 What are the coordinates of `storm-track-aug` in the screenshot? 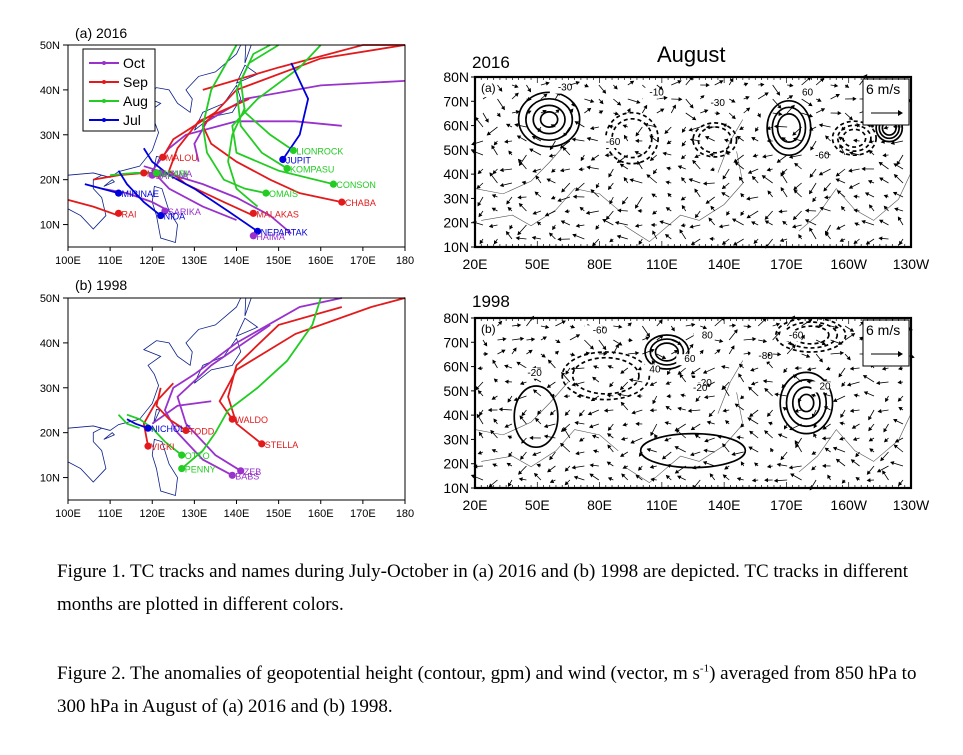 It's located at (261, 107).